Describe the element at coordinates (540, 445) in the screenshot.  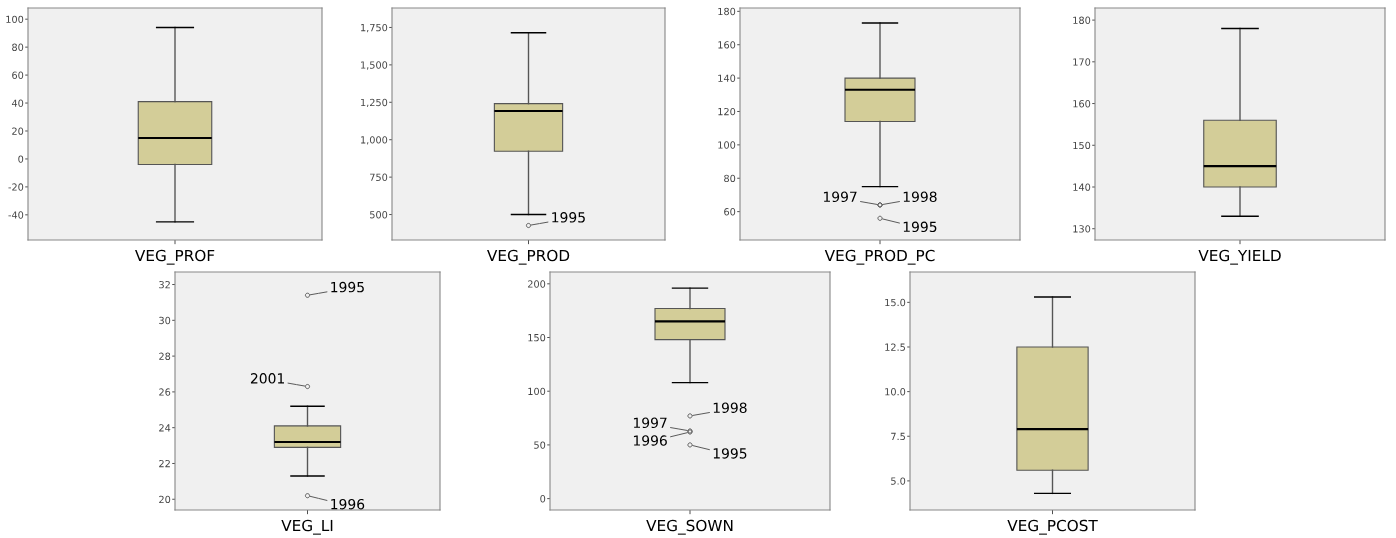
I see `y-tick-label: 50` at that location.